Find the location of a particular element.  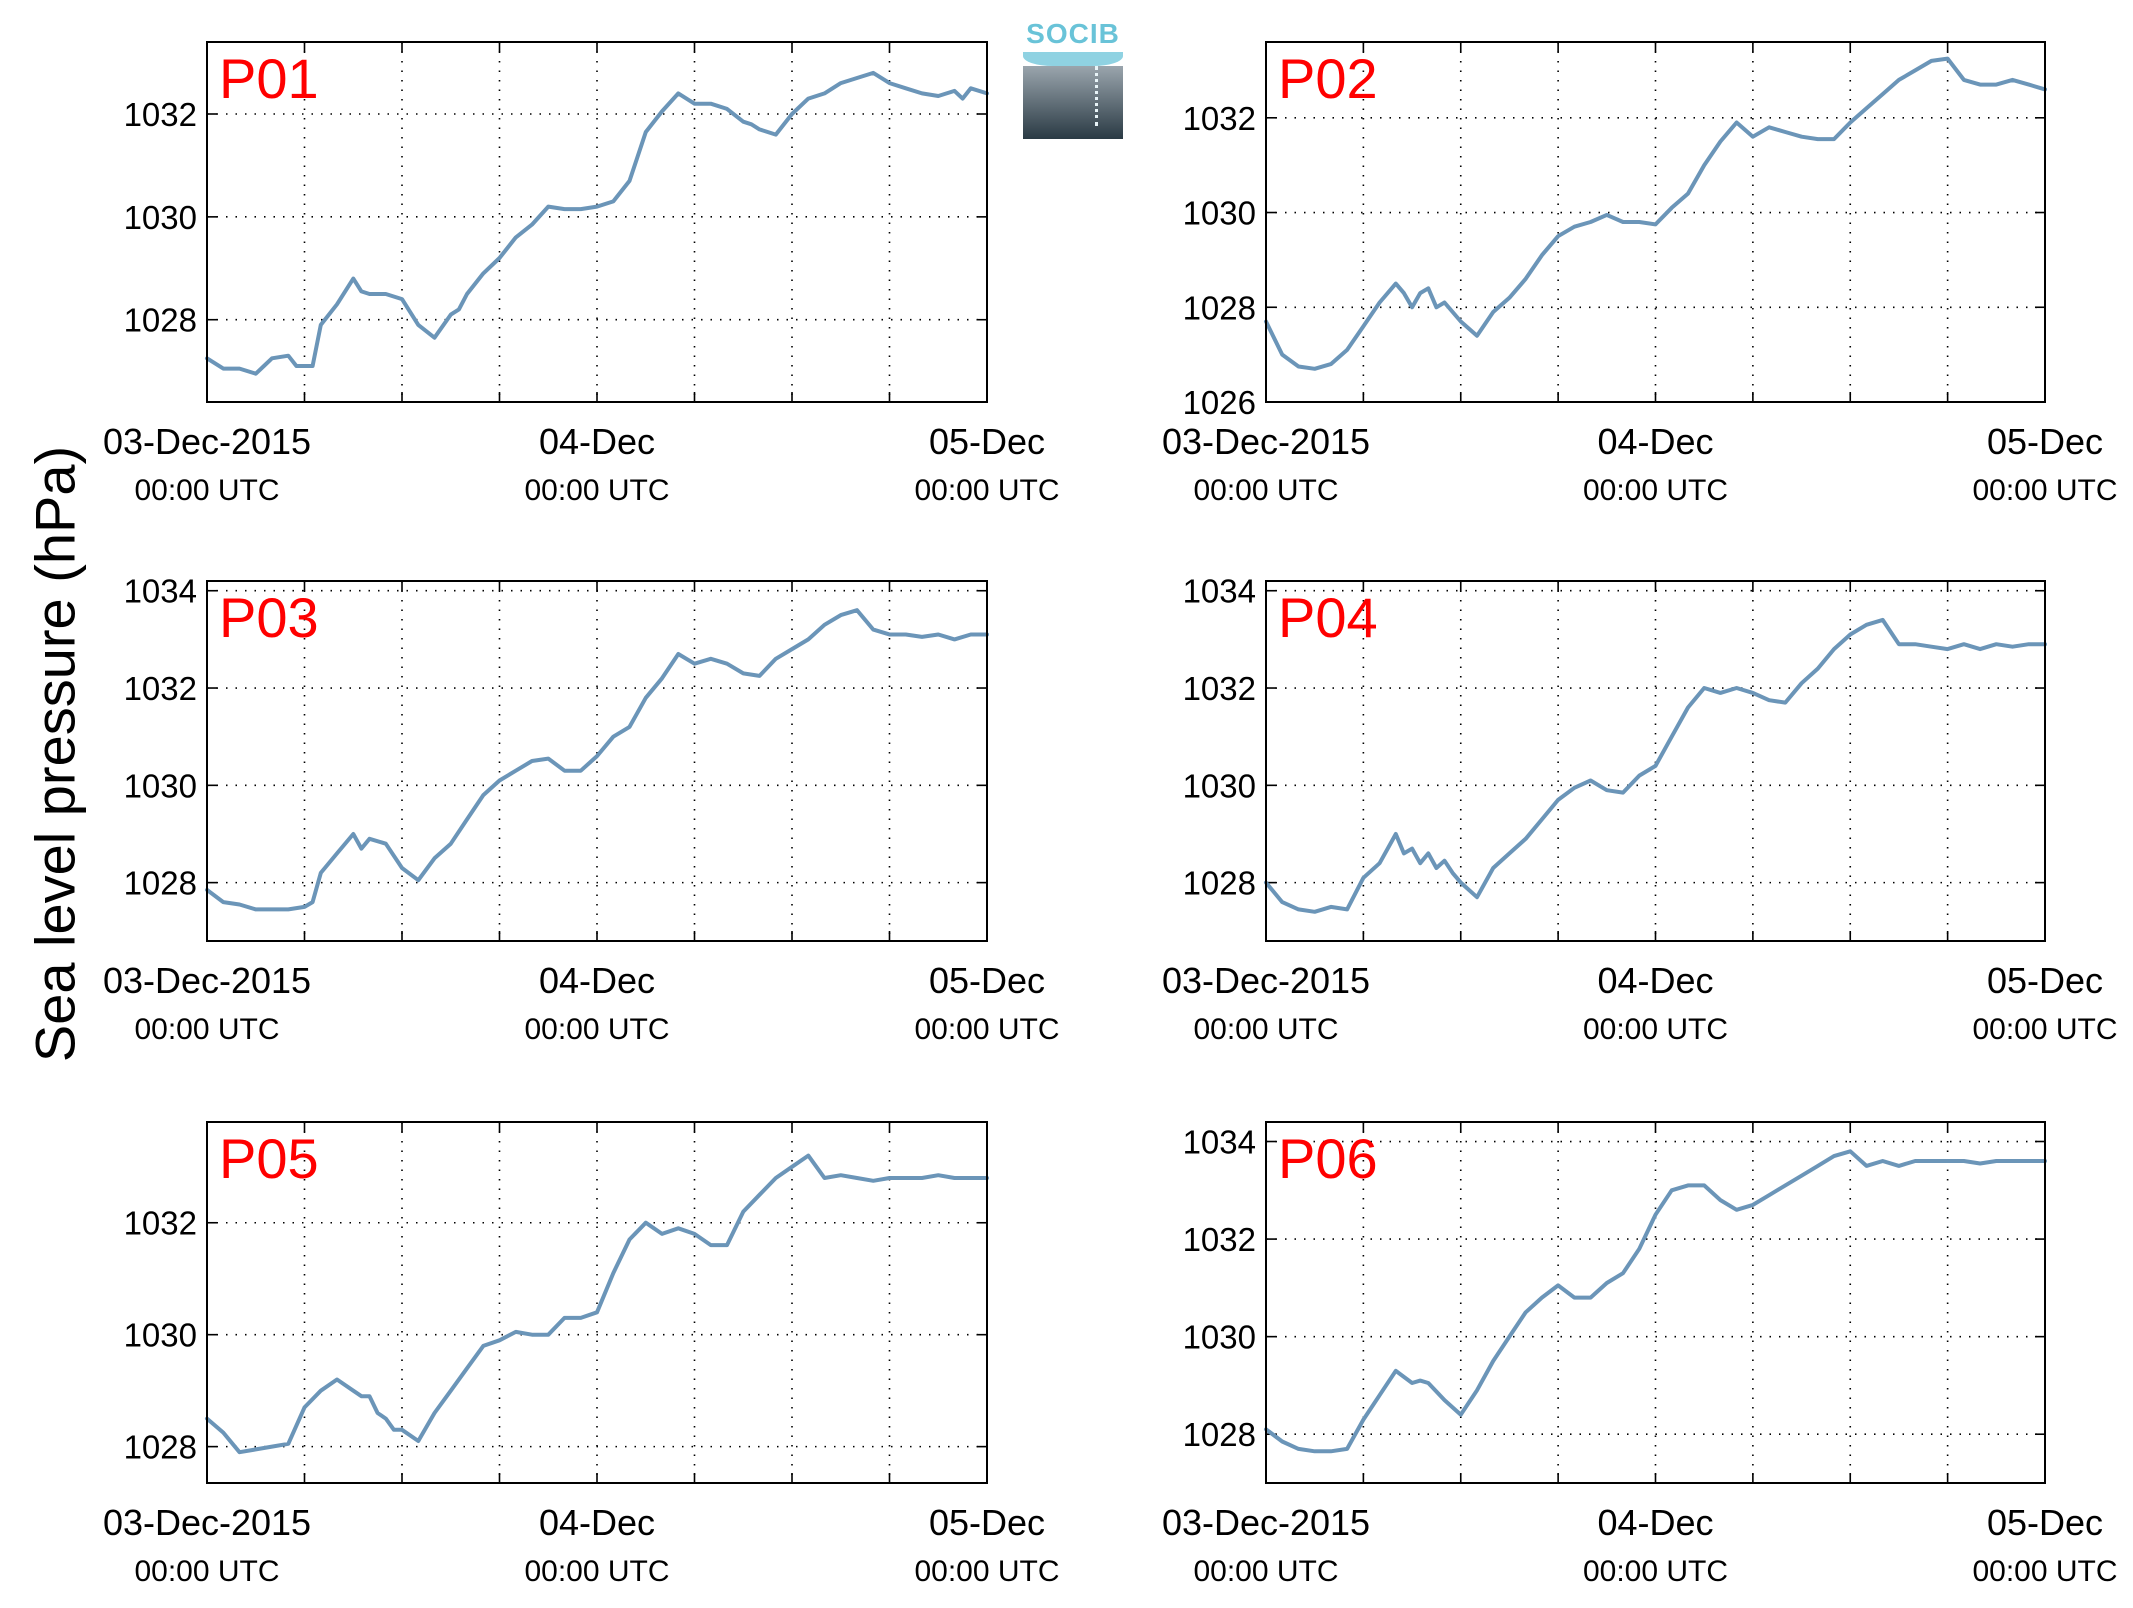

panel-label: P06 is located at coordinates (1328, 1158).